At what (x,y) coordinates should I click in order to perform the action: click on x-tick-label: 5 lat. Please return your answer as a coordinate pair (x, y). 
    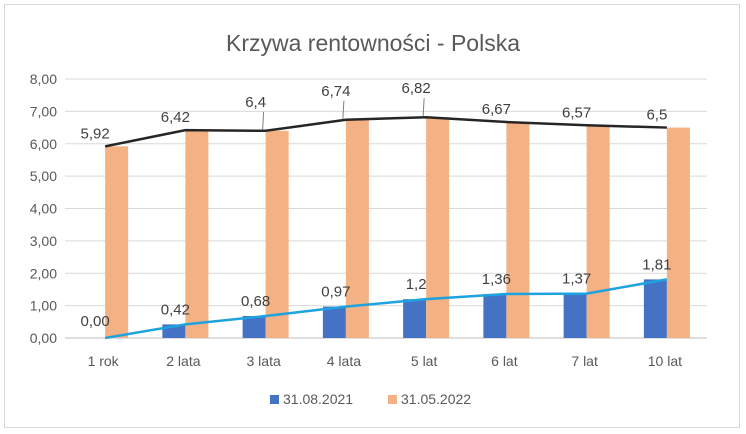
    Looking at the image, I should click on (424, 361).